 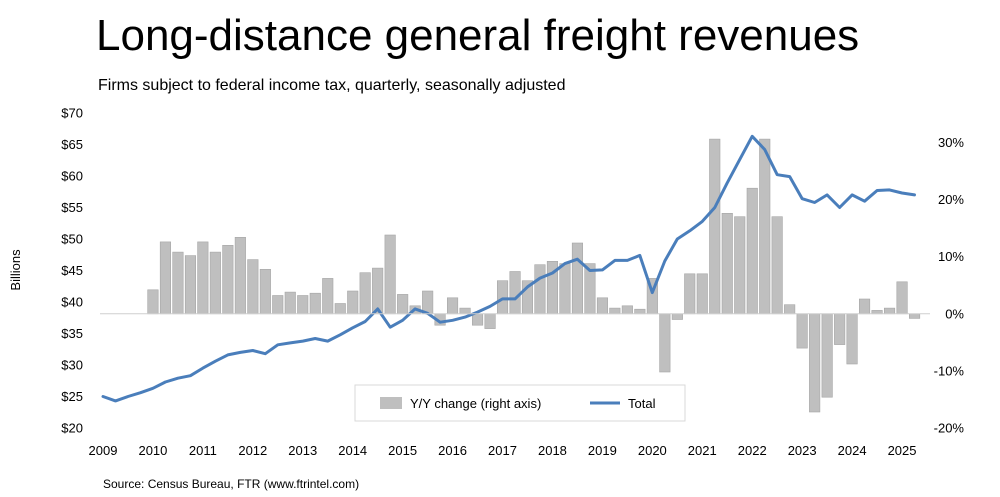 What do you see at coordinates (752, 450) in the screenshot?
I see `x-tick-label: 2022` at bounding box center [752, 450].